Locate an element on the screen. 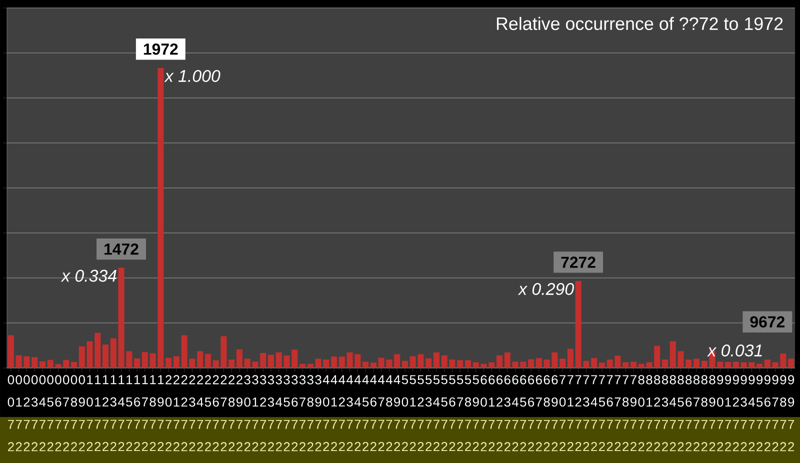 This screenshot has height=463, width=800. x-tick-label: 4472 is located at coordinates (357, 413).